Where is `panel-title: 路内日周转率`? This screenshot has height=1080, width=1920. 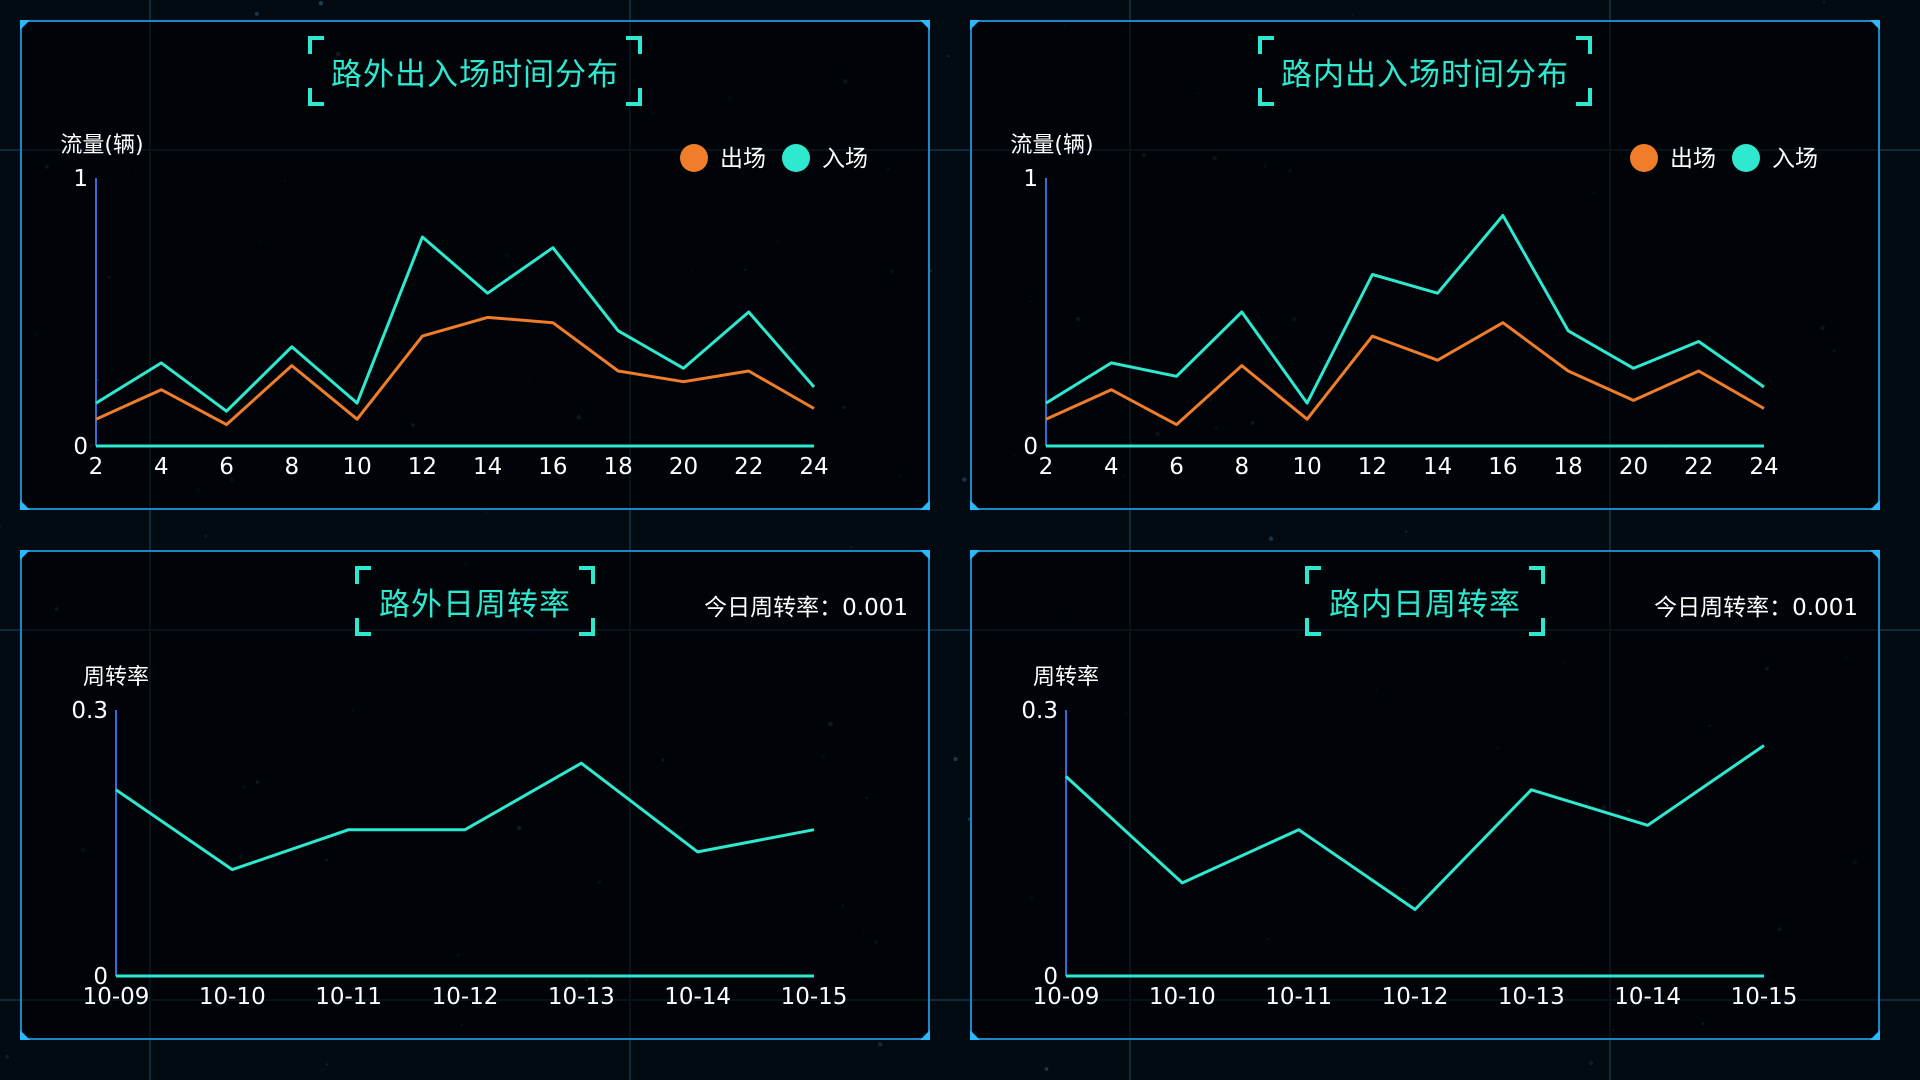
panel-title: 路内日周转率 is located at coordinates (1425, 604).